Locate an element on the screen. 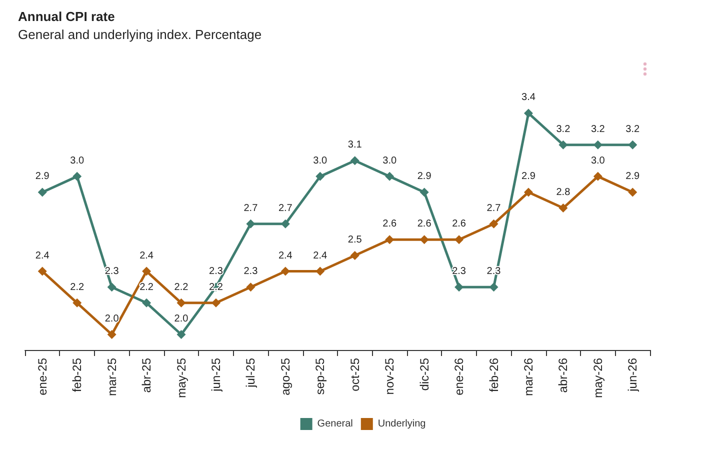 The image size is (726, 449). x-tick-label: ene-26 is located at coordinates (459, 377).